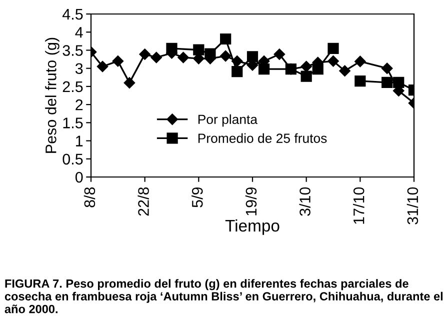 The height and width of the screenshot is (322, 447). Describe the element at coordinates (90, 197) in the screenshot. I see `x-tick-label: 8/8` at that location.